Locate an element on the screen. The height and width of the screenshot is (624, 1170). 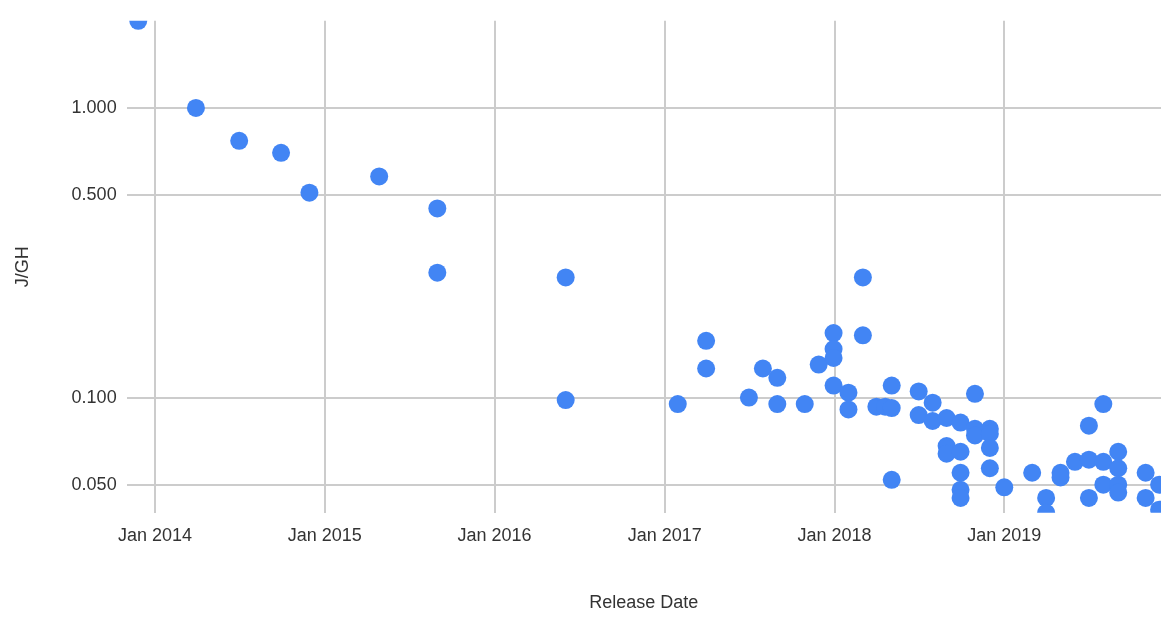
x-tick-label: Jan 2017 is located at coordinates (664, 534).